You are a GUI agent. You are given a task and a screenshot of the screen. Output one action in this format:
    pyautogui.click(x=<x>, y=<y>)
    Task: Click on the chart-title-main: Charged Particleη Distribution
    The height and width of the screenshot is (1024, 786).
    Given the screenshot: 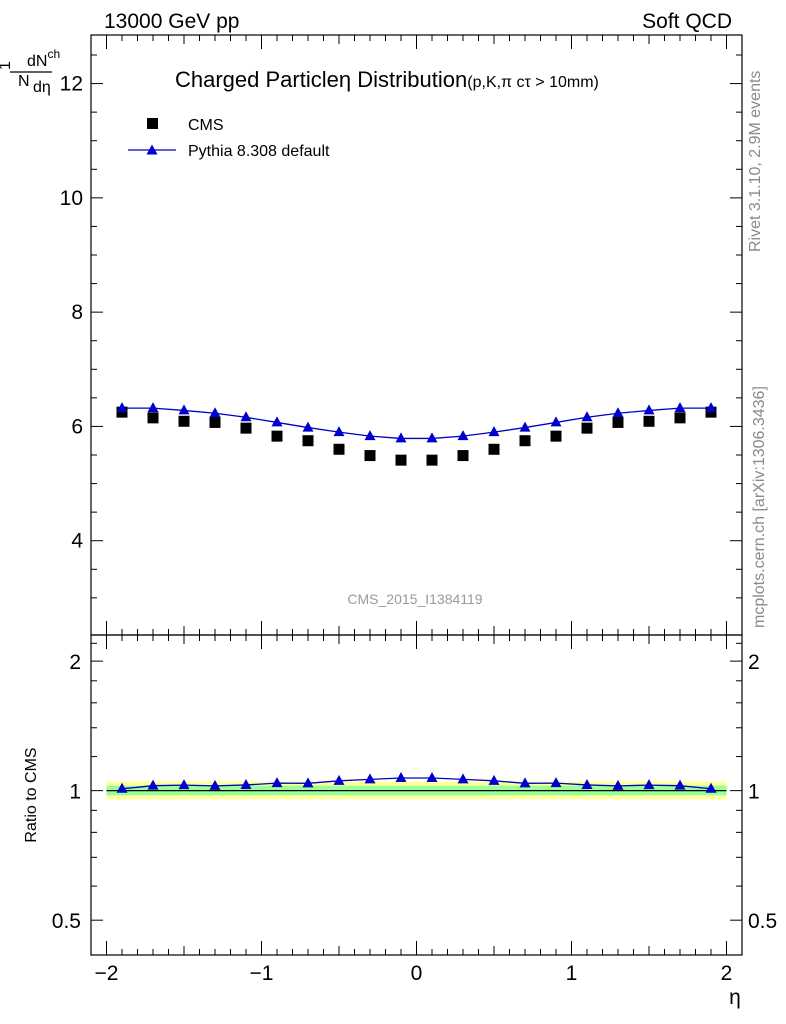 What is the action you would take?
    pyautogui.click(x=321, y=79)
    